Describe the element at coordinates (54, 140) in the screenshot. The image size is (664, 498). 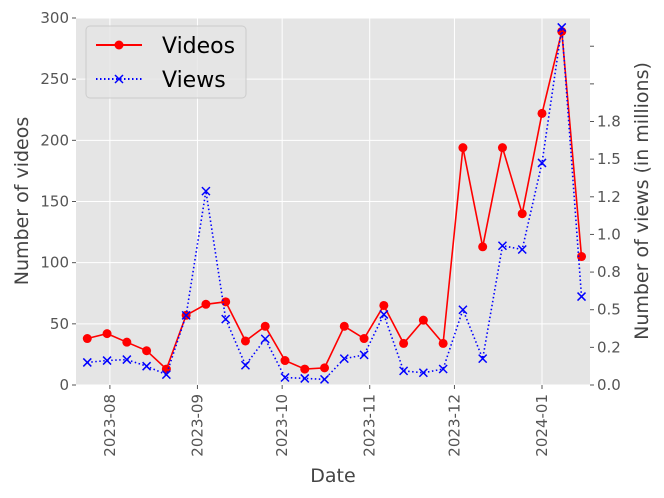
I see `y-tick-label: 200` at that location.